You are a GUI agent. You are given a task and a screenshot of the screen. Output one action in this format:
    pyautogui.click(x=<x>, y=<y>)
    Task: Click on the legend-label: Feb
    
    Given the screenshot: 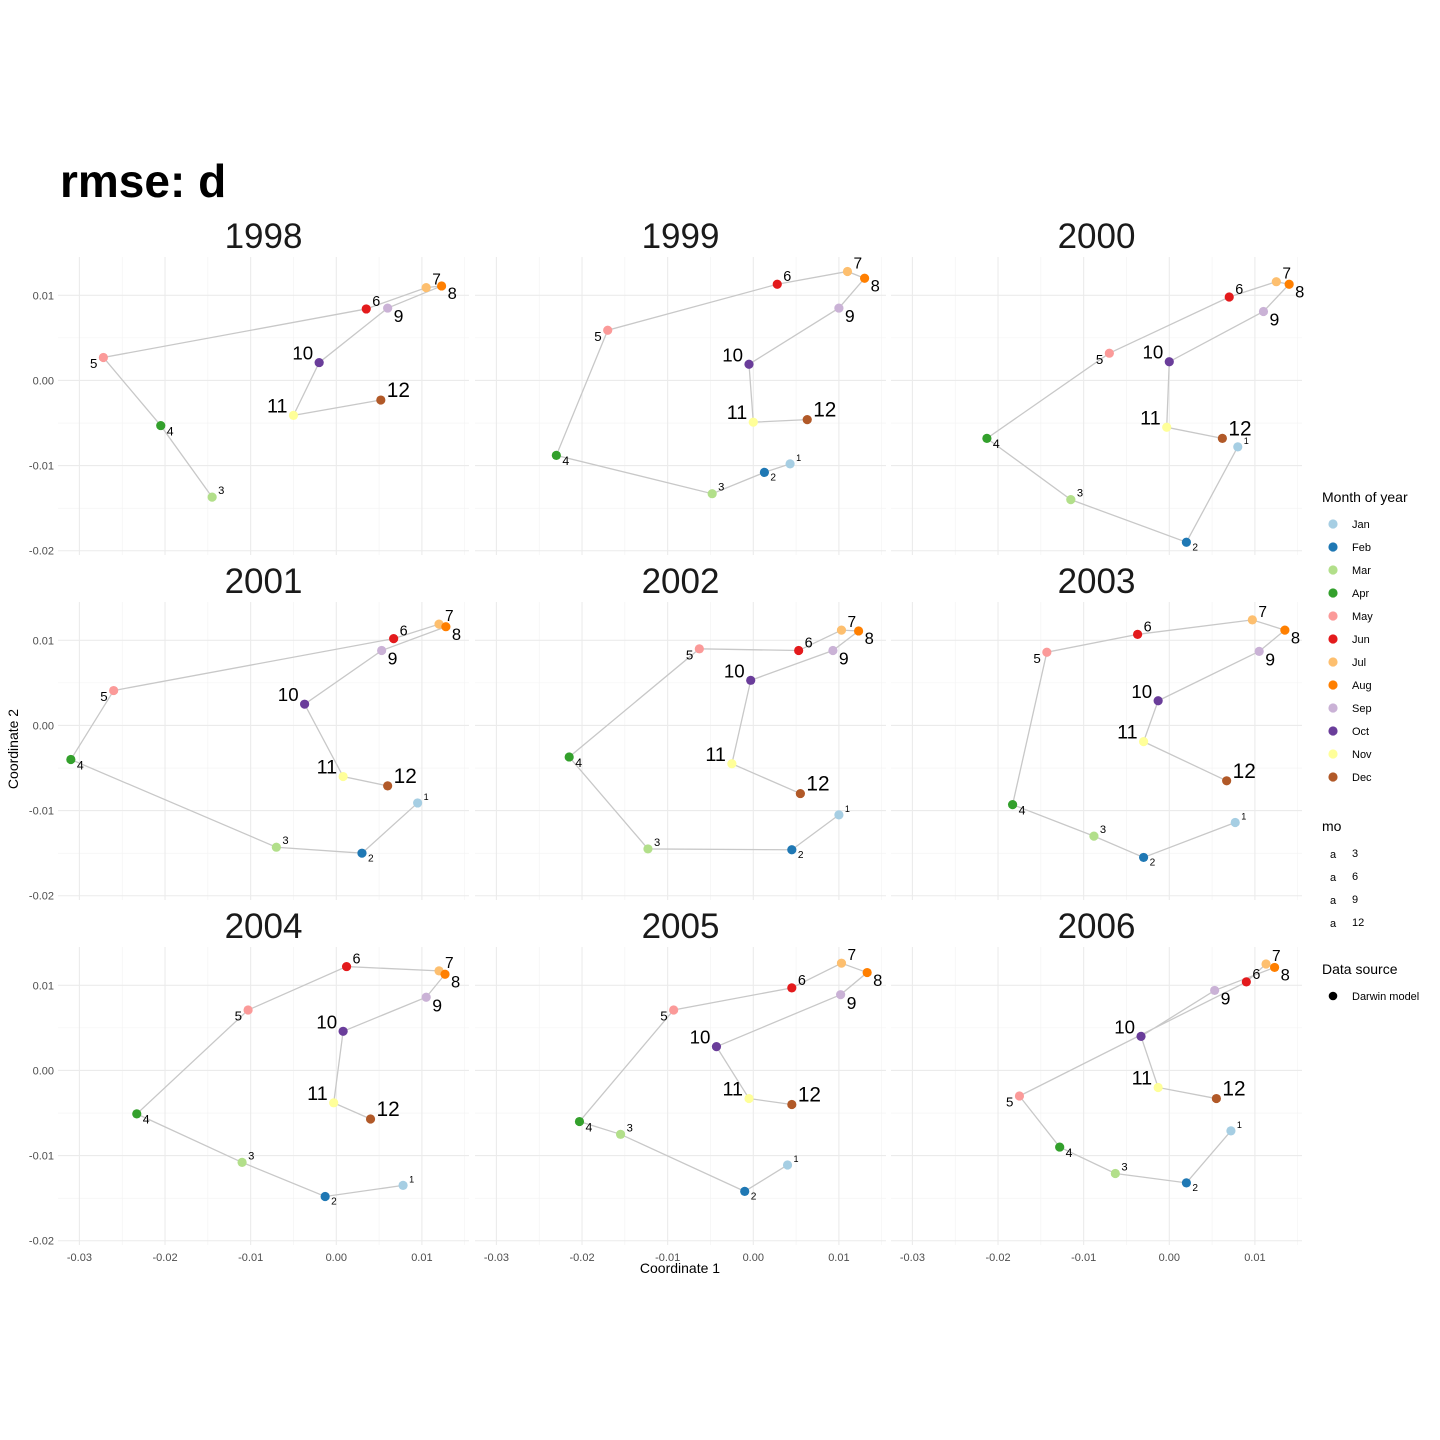 What is the action you would take?
    pyautogui.click(x=1361, y=548)
    